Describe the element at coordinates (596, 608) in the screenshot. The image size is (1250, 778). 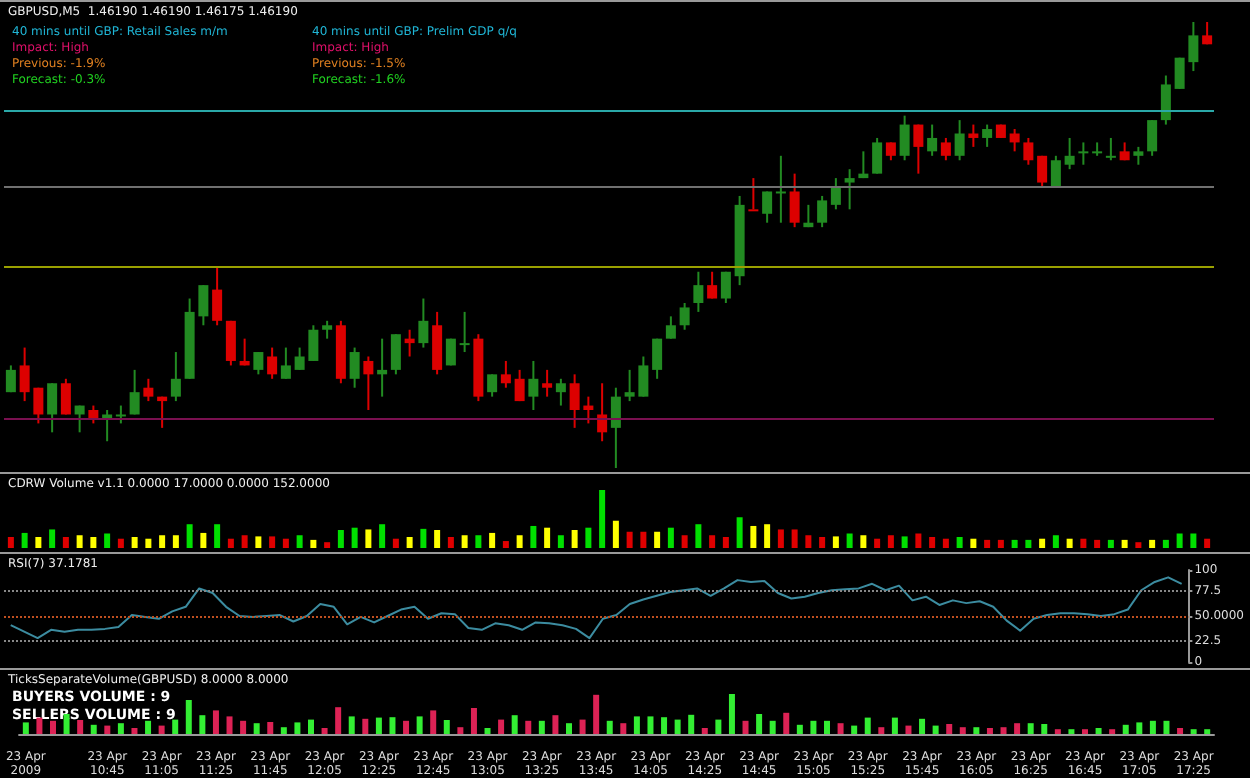
I see `line-series` at that location.